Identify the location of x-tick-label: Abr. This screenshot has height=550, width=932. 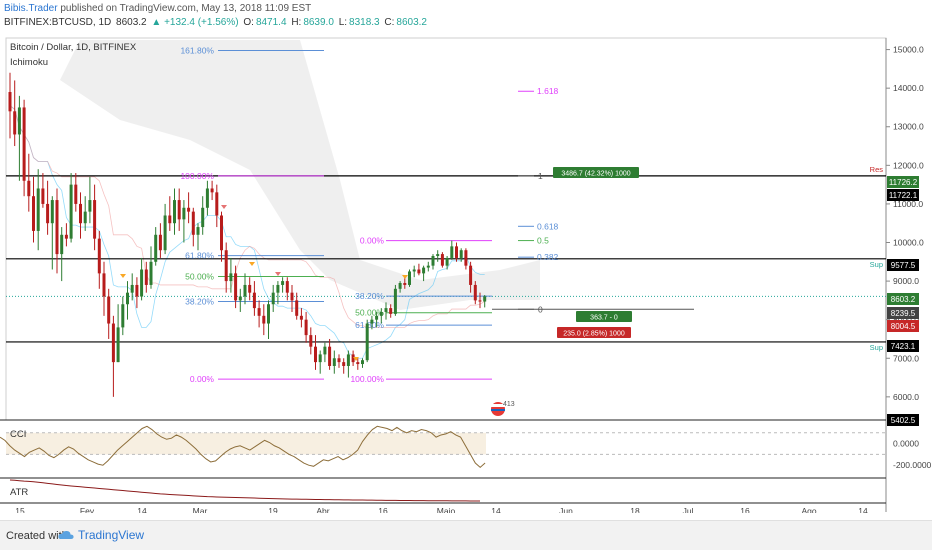
(322, 509).